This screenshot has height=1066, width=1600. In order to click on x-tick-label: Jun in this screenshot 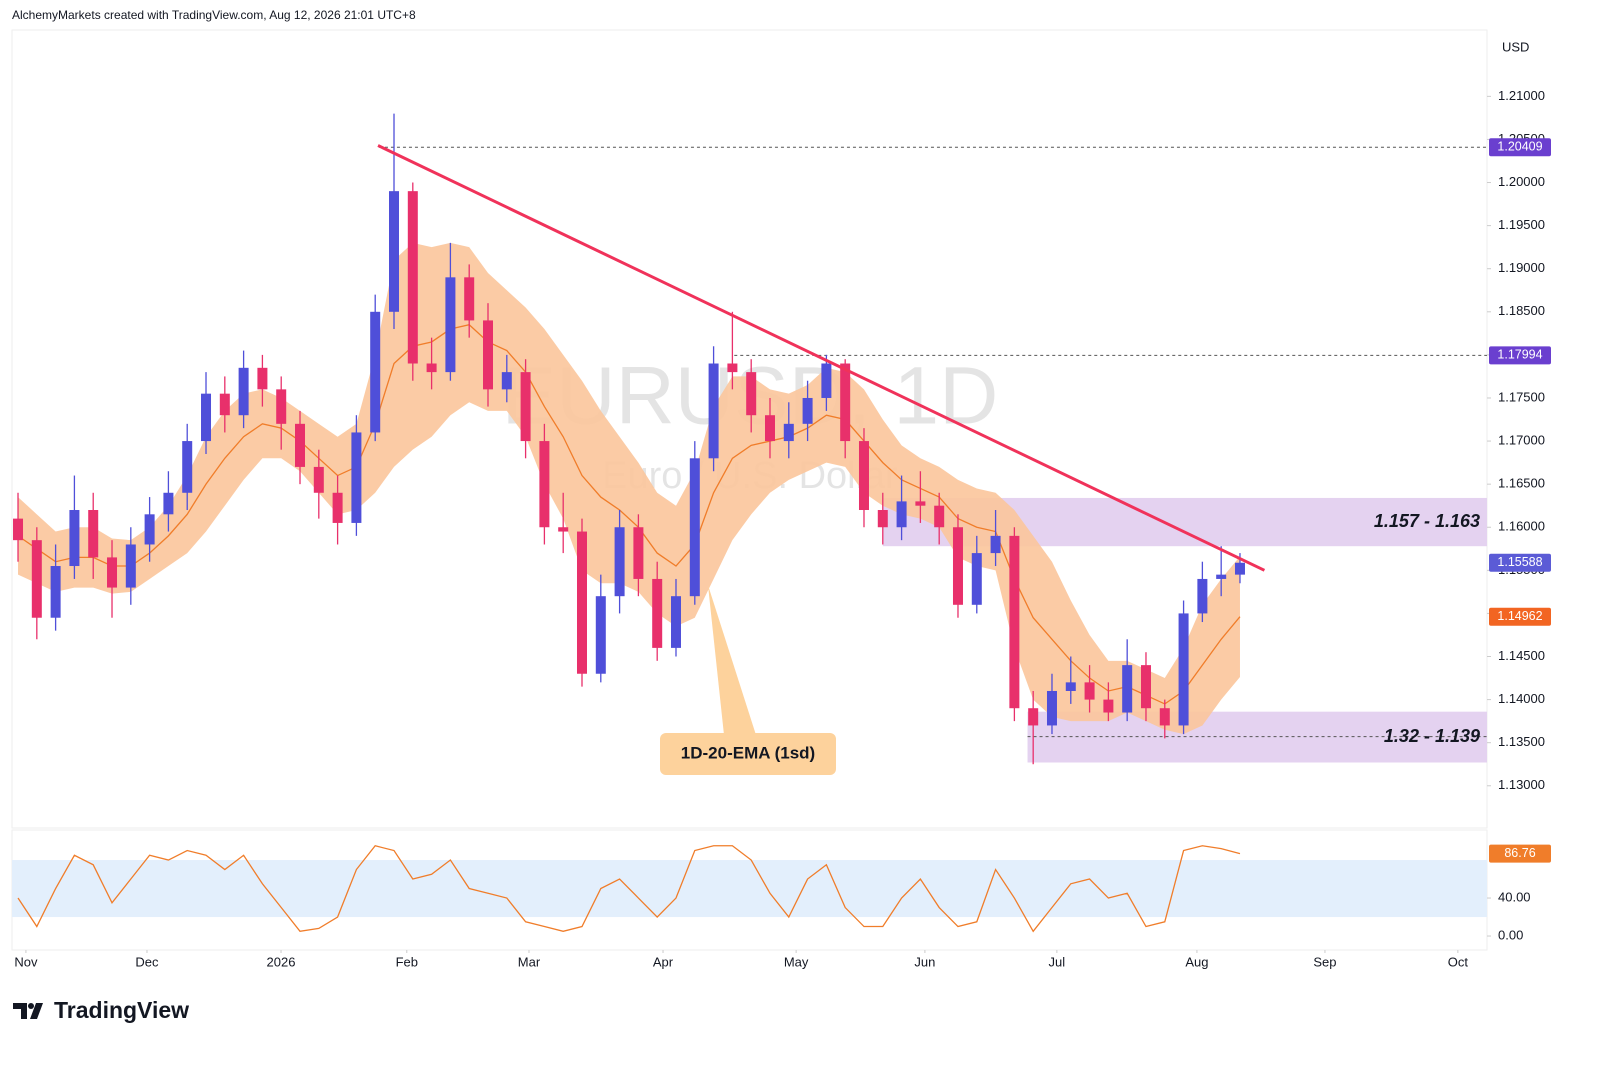, I will do `click(924, 961)`.